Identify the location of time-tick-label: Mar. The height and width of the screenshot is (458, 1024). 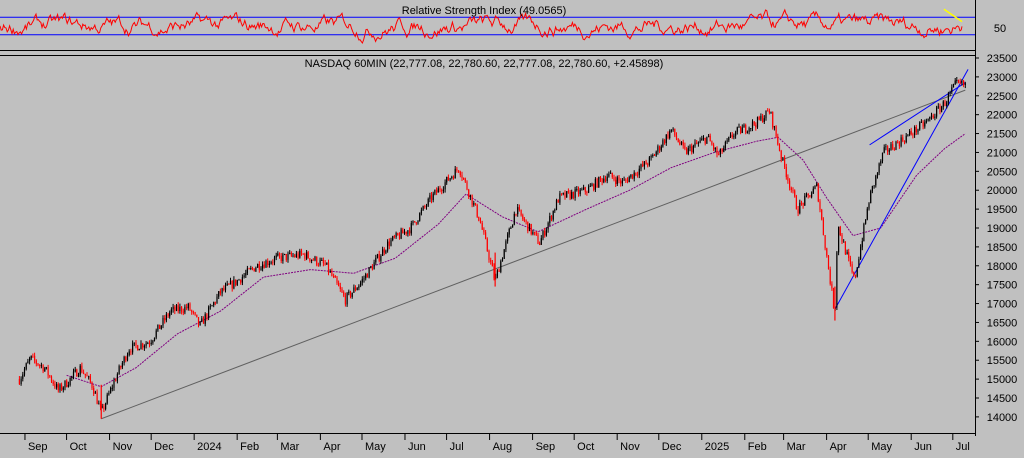
(289, 447).